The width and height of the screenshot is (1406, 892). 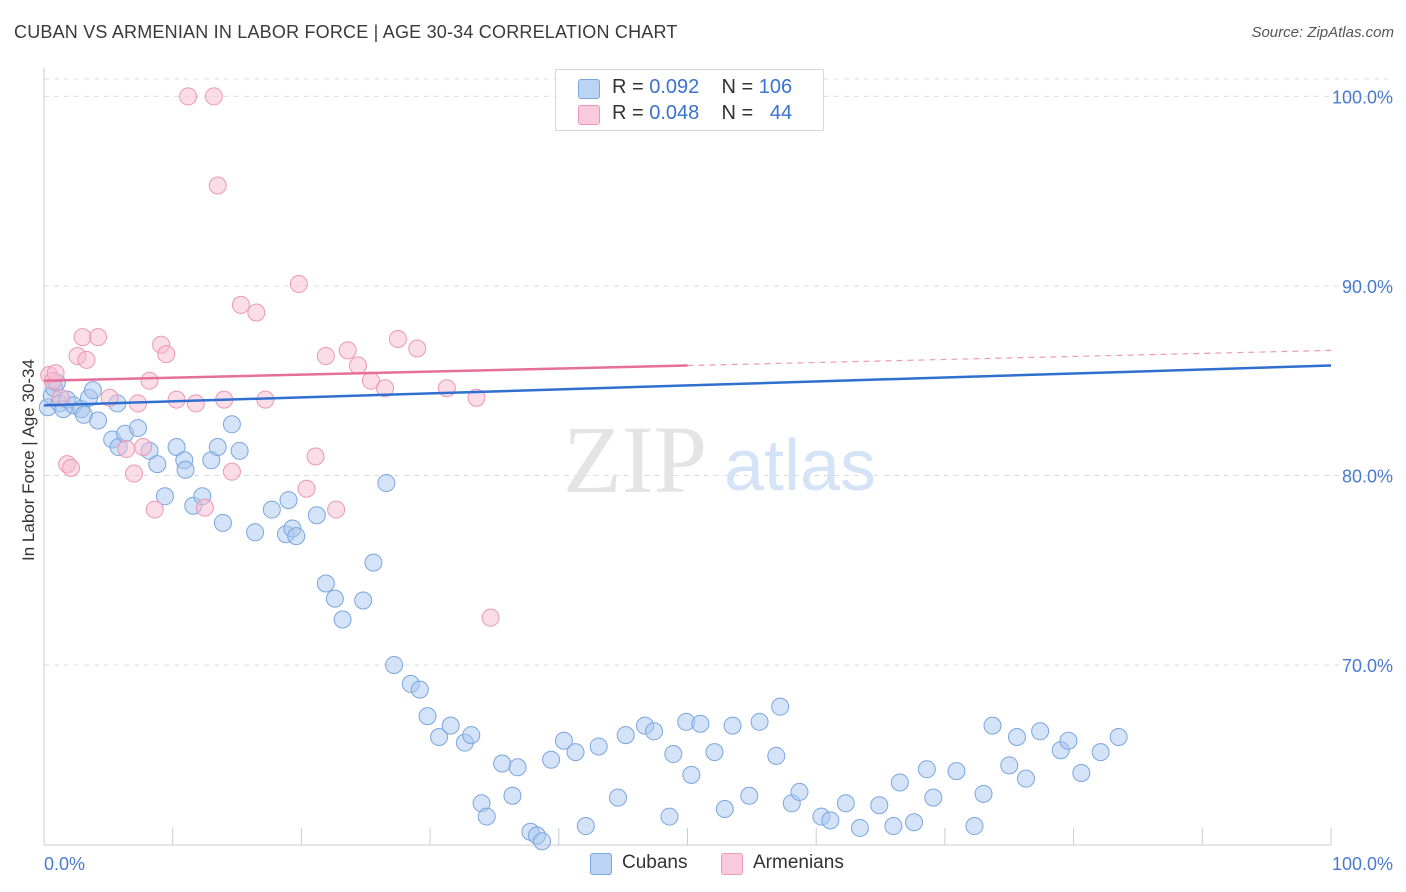 What do you see at coordinates (674, 113) in the screenshot?
I see `legend-armenians-r-value: 0.048` at bounding box center [674, 113].